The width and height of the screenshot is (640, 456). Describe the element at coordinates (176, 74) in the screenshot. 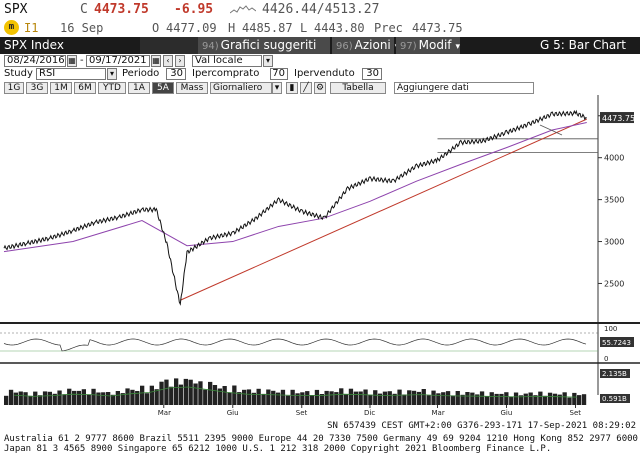

I see `period-input: 30` at that location.